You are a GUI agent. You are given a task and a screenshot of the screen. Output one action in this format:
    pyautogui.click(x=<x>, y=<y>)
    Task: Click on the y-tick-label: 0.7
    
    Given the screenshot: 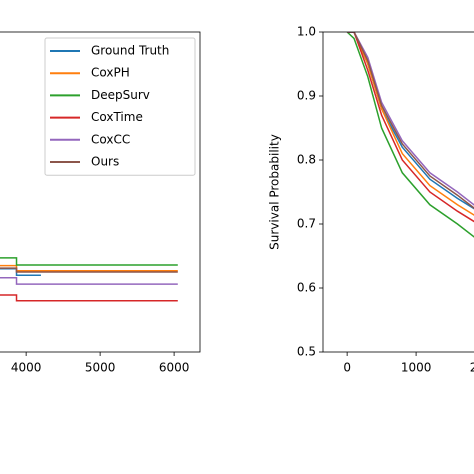 What is the action you would take?
    pyautogui.click(x=306, y=224)
    